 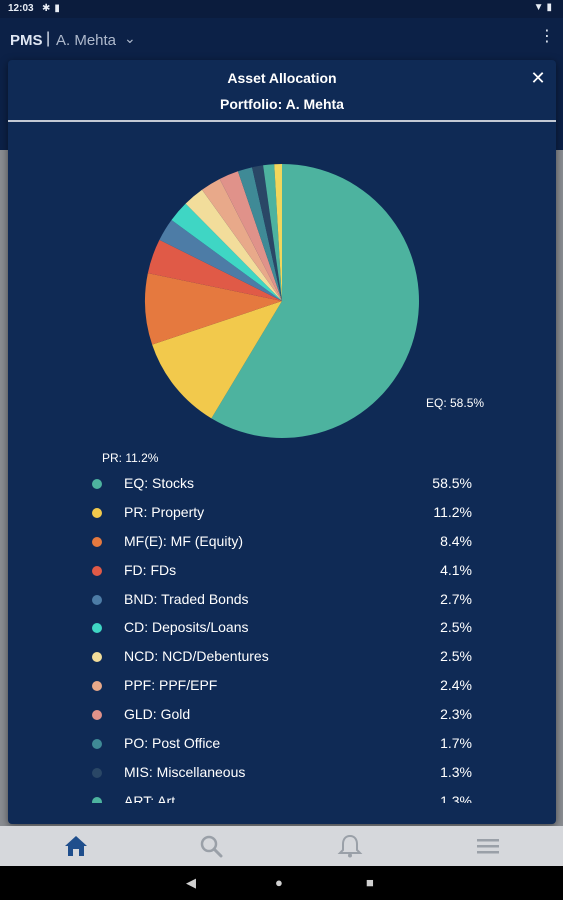 I want to click on pie-slice-ppf, so click(x=242, y=239).